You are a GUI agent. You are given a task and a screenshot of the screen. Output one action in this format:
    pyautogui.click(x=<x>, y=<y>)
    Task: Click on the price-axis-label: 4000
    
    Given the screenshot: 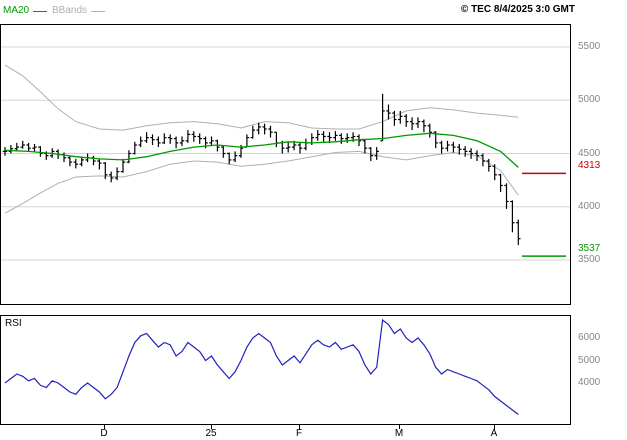 What is the action you would take?
    pyautogui.click(x=589, y=206)
    